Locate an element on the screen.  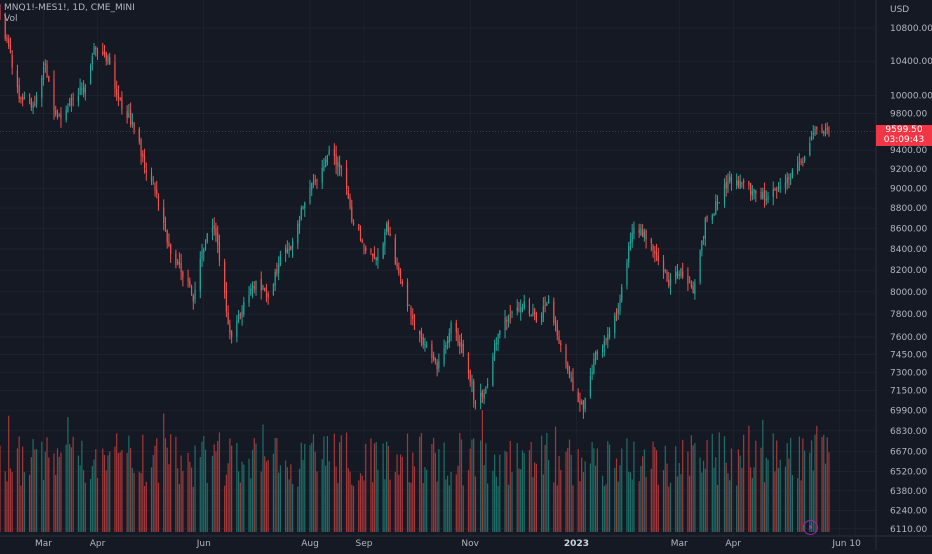
symbol-info: MNQ1!-MES1!, 1D, CME_MINI is located at coordinates (69, 8).